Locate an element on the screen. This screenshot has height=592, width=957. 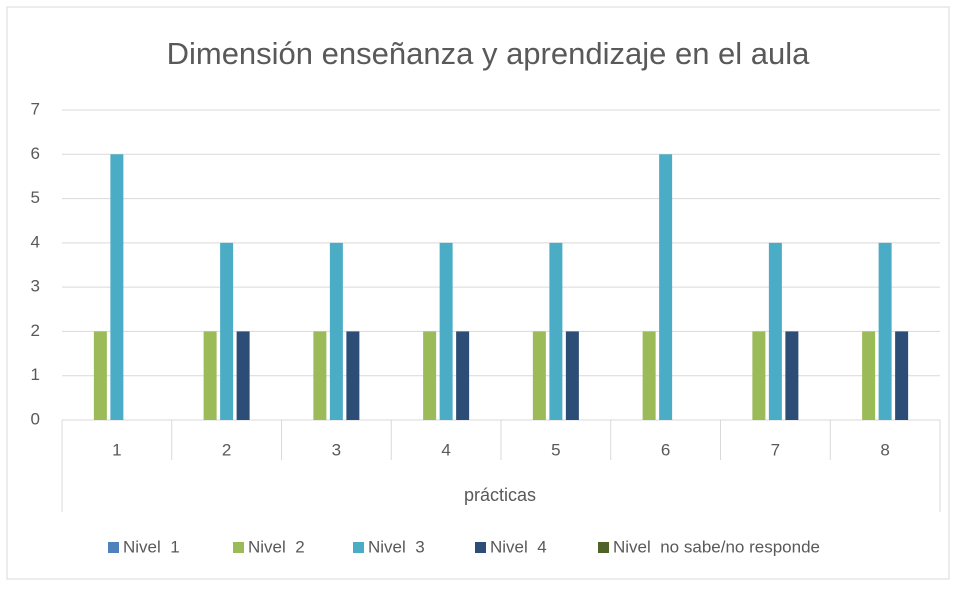
y-tick-label: 5 is located at coordinates (35, 197).